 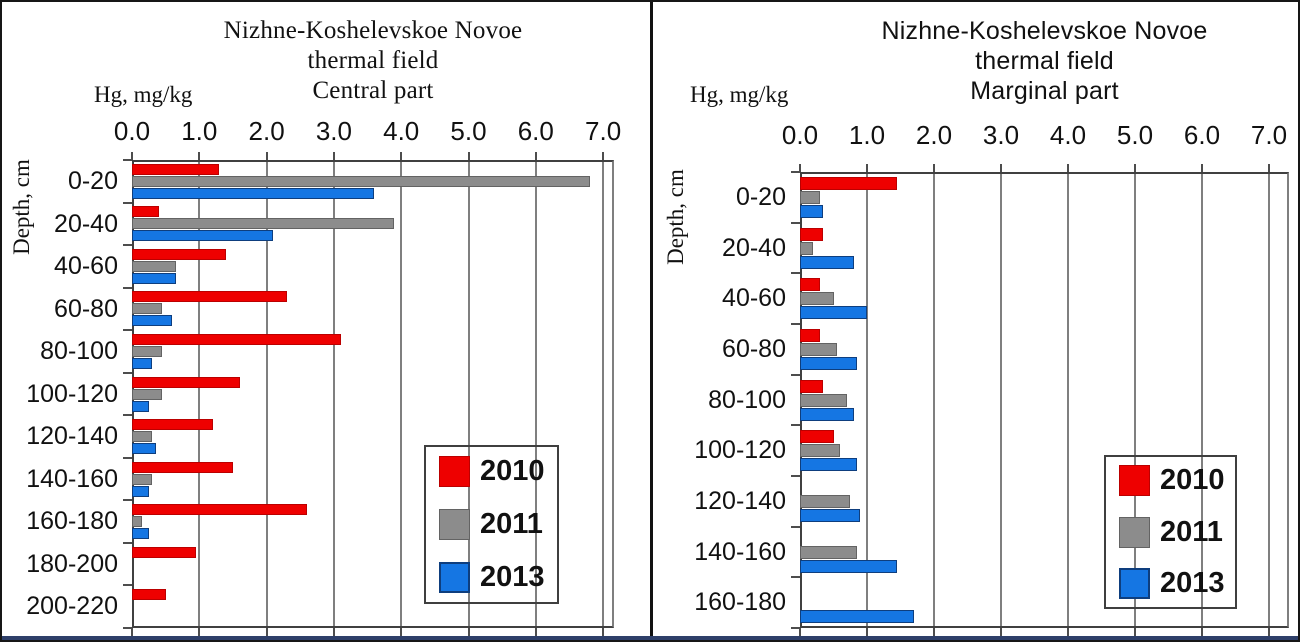 What do you see at coordinates (454, 524) in the screenshot?
I see `legend-swatch-2011` at bounding box center [454, 524].